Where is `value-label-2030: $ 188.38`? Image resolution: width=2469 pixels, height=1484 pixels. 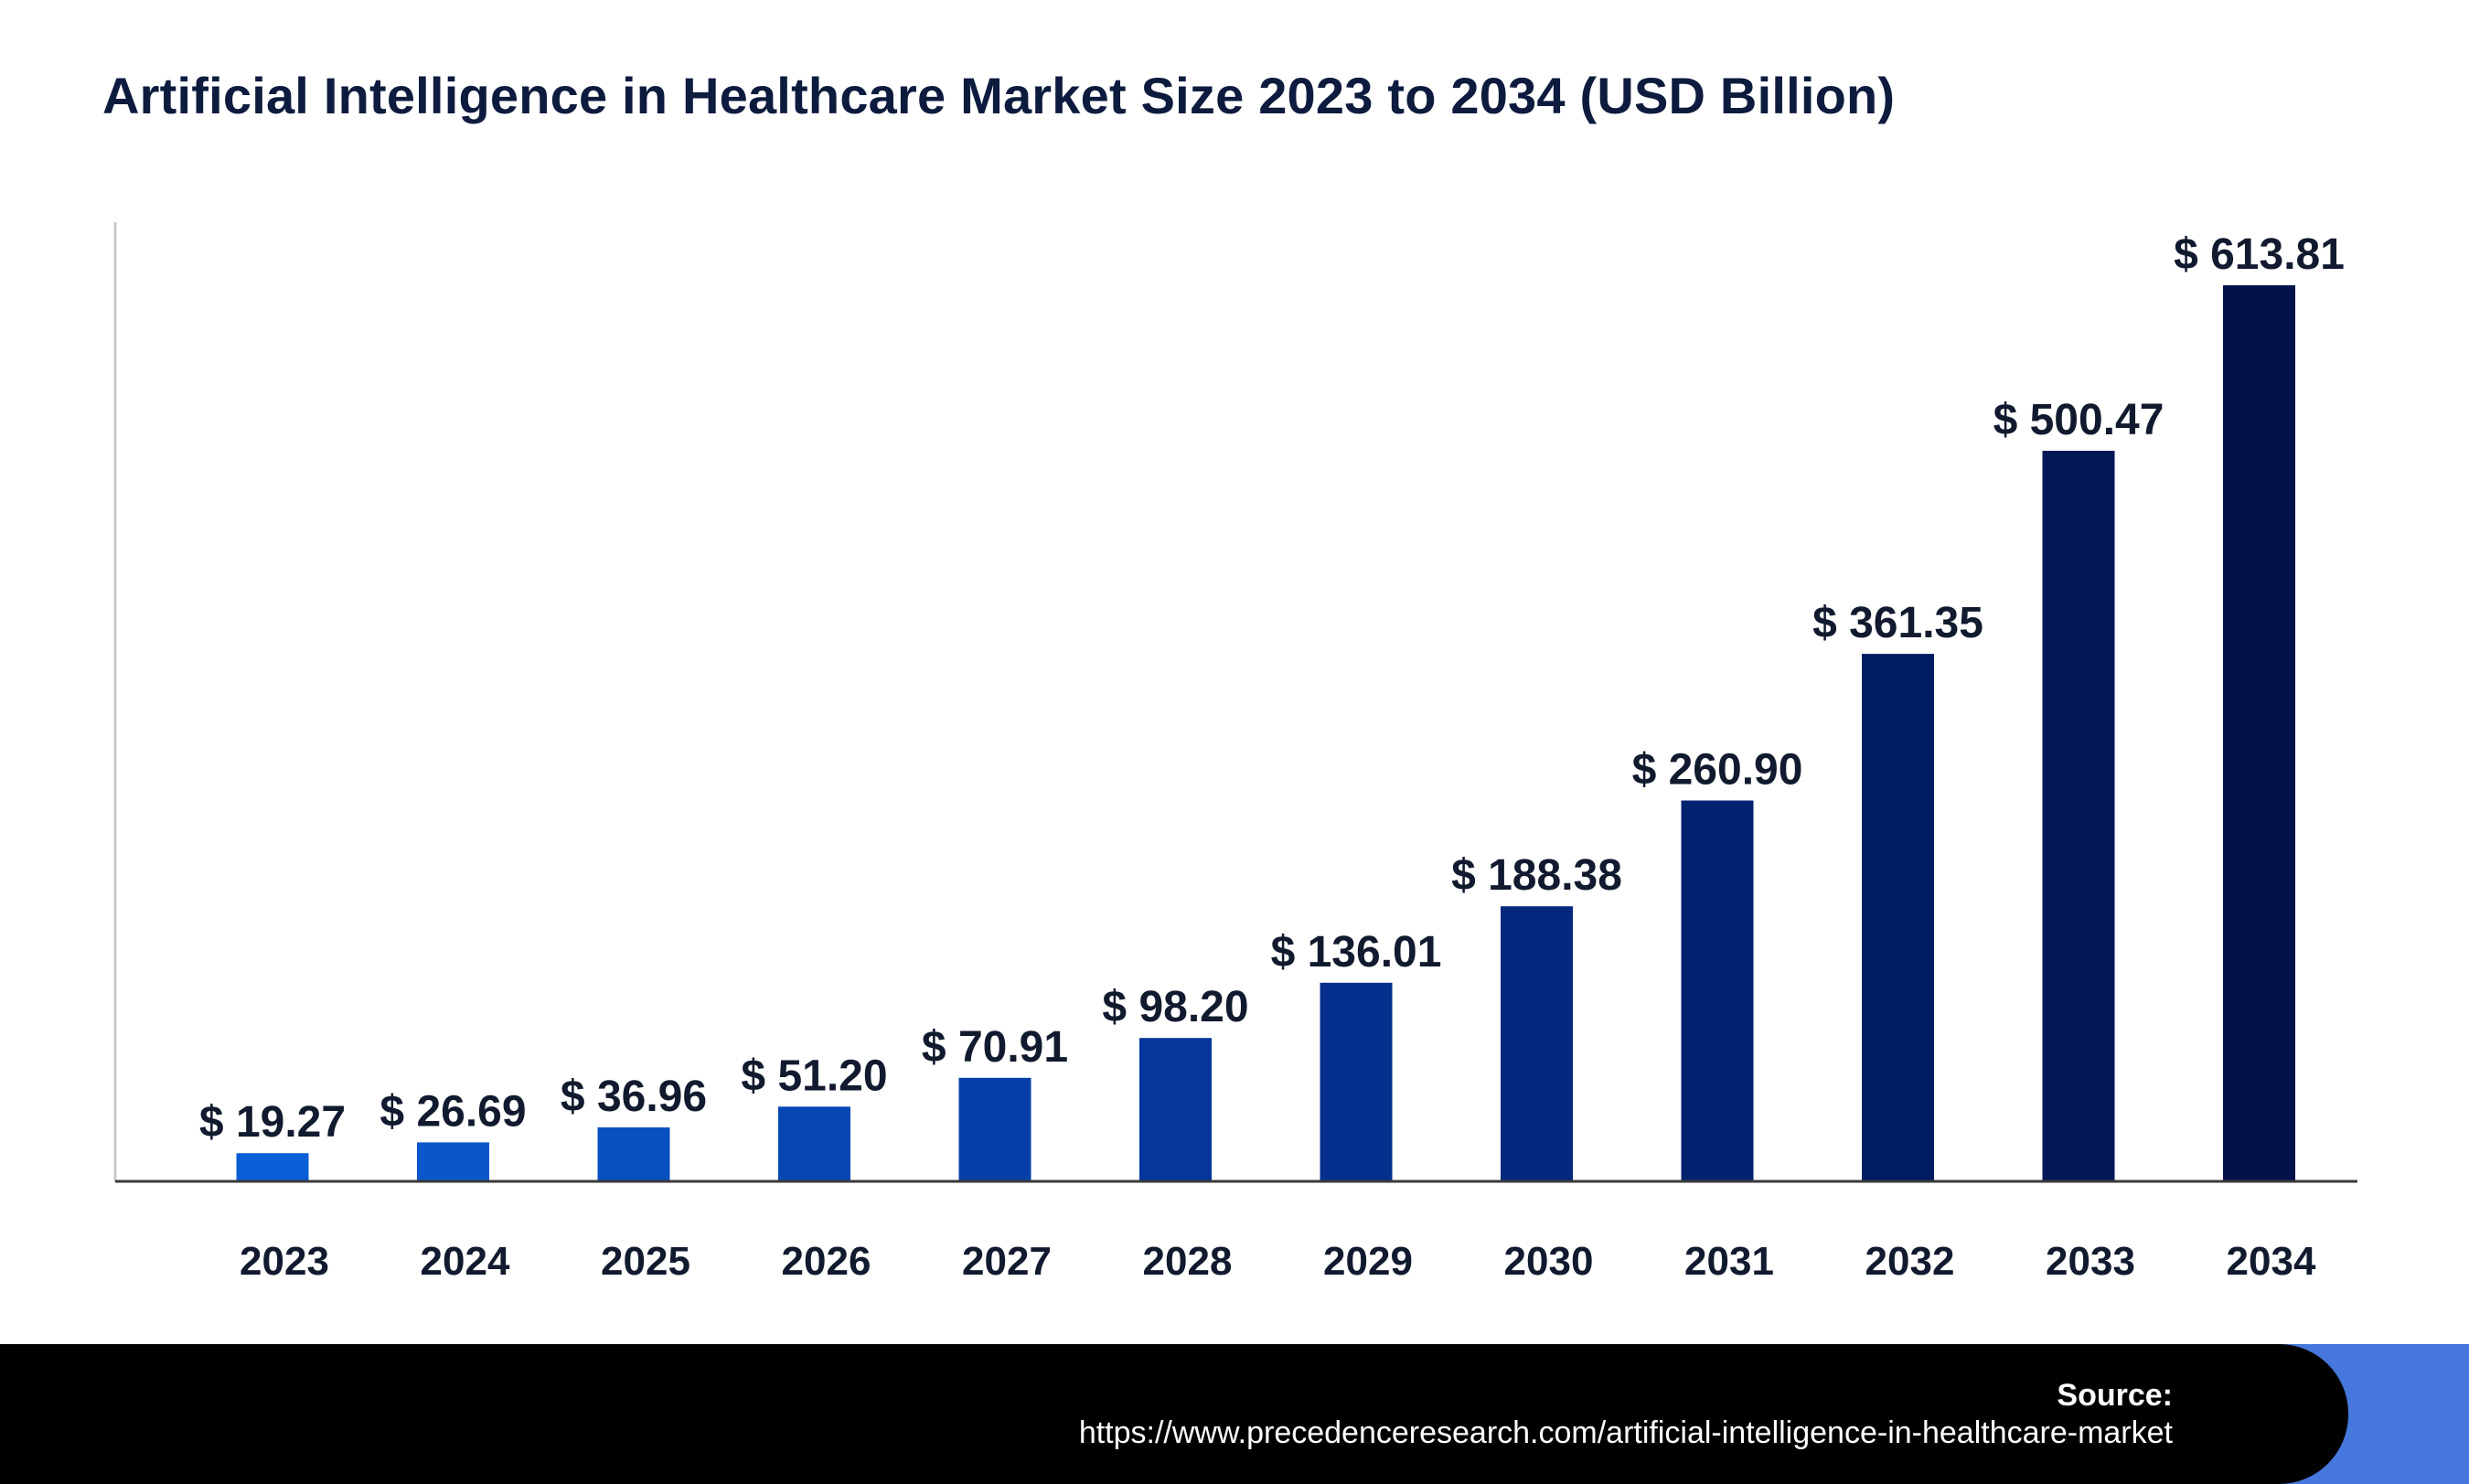 value-label-2030: $ 188.38 is located at coordinates (1536, 875).